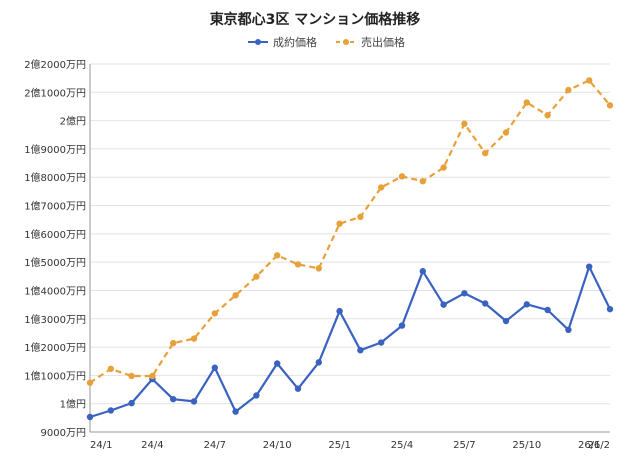  What do you see at coordinates (55, 234) in the screenshot?
I see `y-tick-label: 1億6000万円` at bounding box center [55, 234].